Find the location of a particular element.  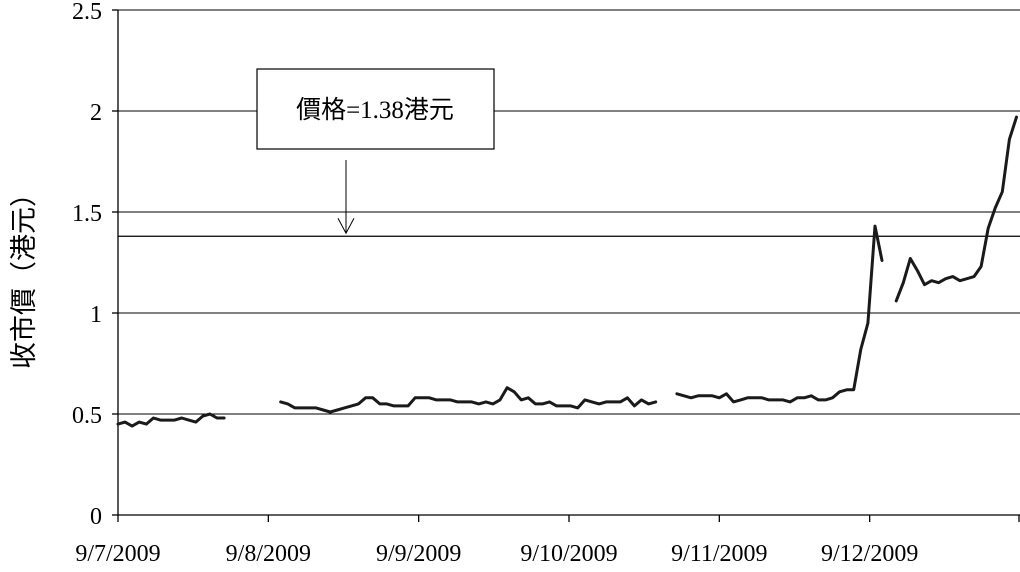

annotation-label: 價格=1.38港元 is located at coordinates (375, 110).